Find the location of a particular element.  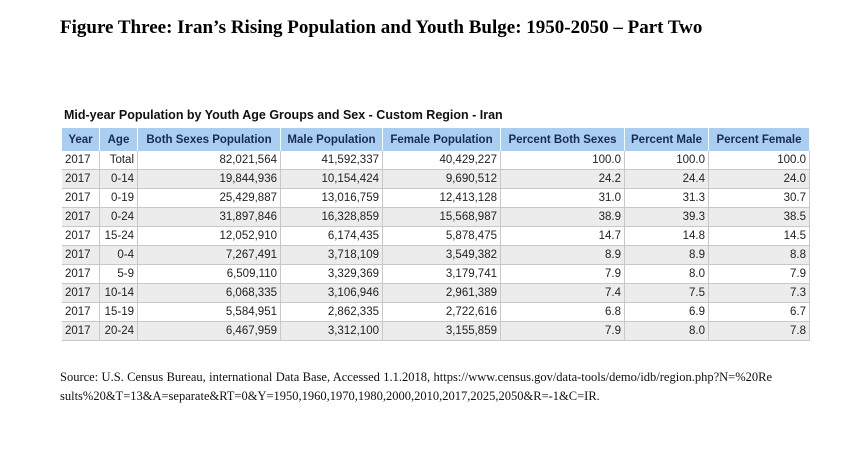

table-cell: 3,106,946 is located at coordinates (331, 293).